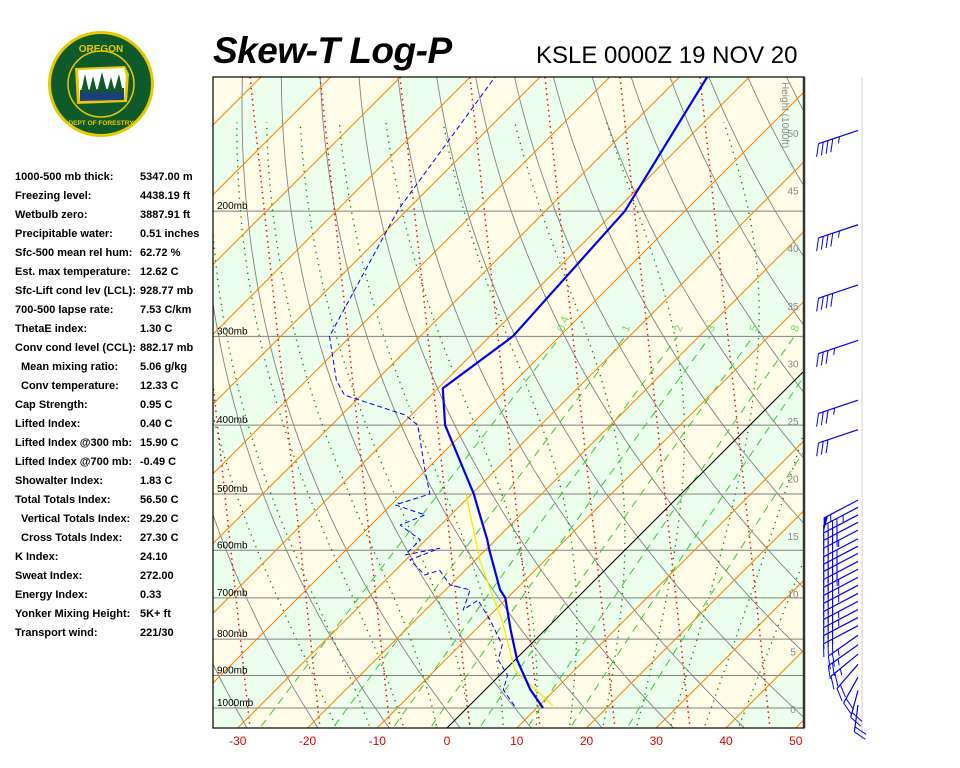 Image resolution: width=960 pixels, height=768 pixels. What do you see at coordinates (232, 331) in the screenshot?
I see `isobar-label: 300mb` at bounding box center [232, 331].